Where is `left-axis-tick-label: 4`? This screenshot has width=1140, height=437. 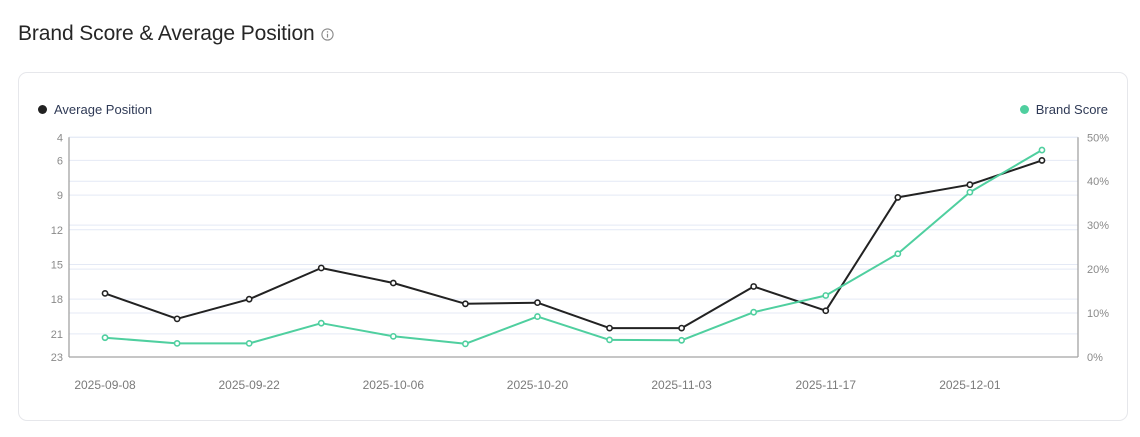 left-axis-tick-label: 4 is located at coordinates (60, 138).